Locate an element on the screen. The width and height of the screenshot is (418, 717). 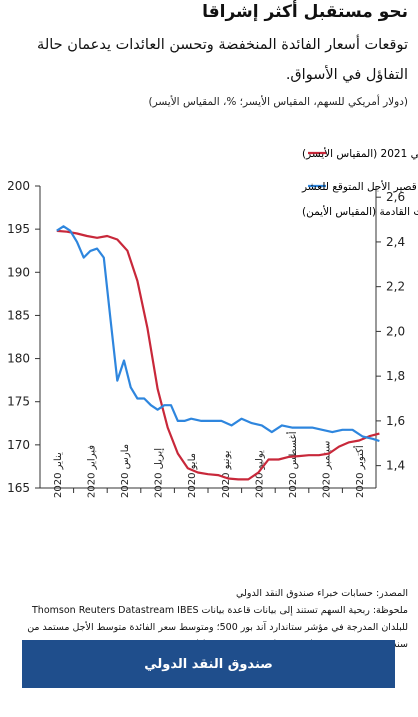
left-tick-label: 185 is located at coordinates (18, 315).